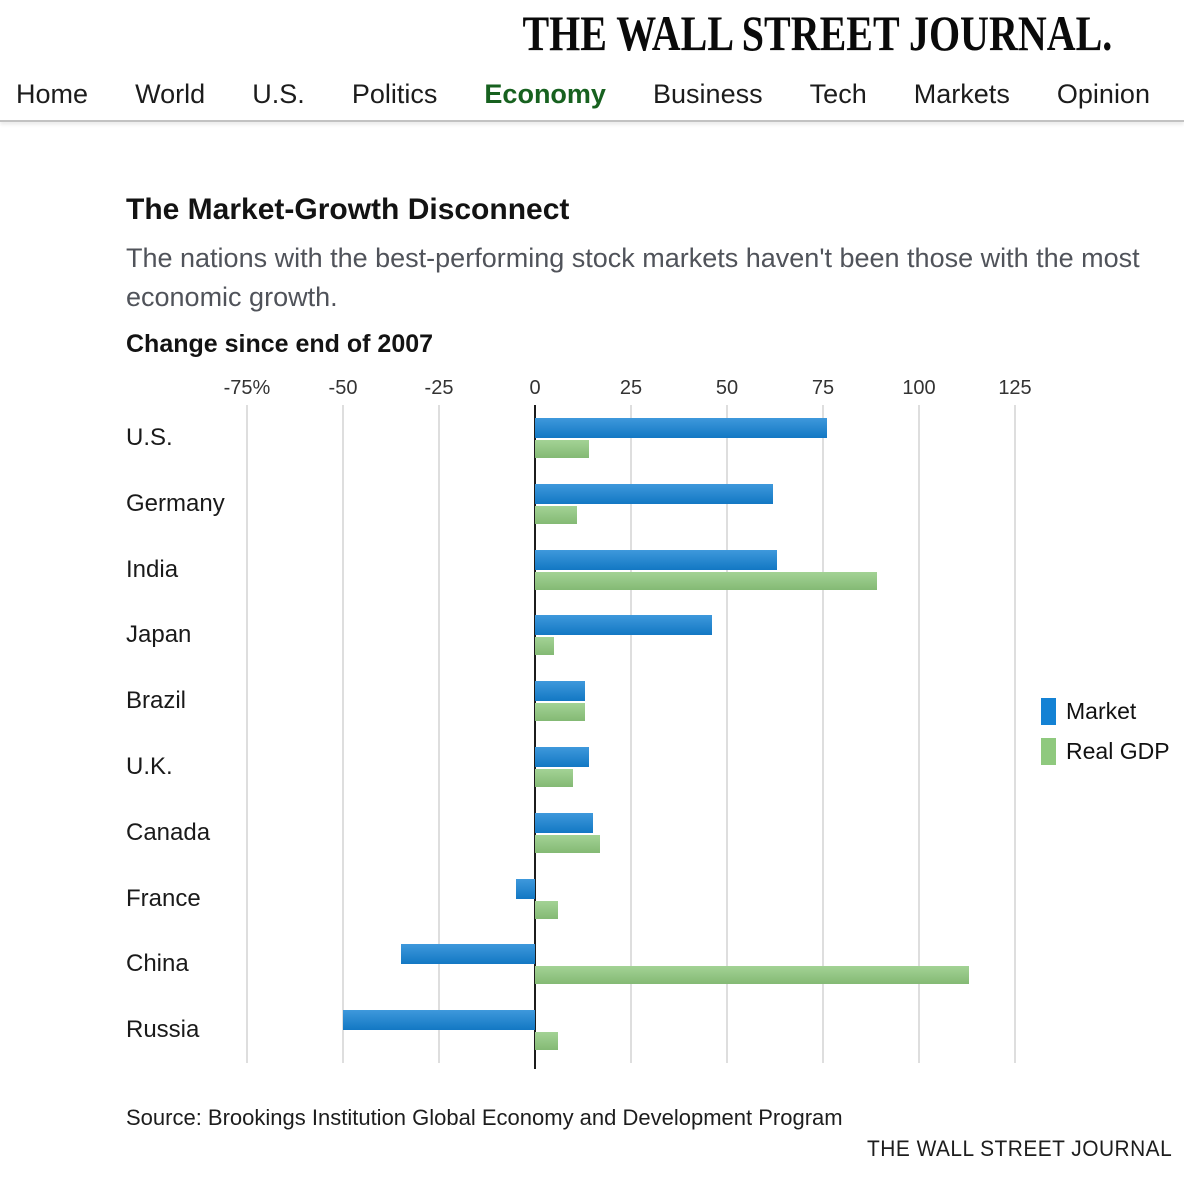 The width and height of the screenshot is (1184, 1200). What do you see at coordinates (439, 734) in the screenshot?
I see `gridline--25` at bounding box center [439, 734].